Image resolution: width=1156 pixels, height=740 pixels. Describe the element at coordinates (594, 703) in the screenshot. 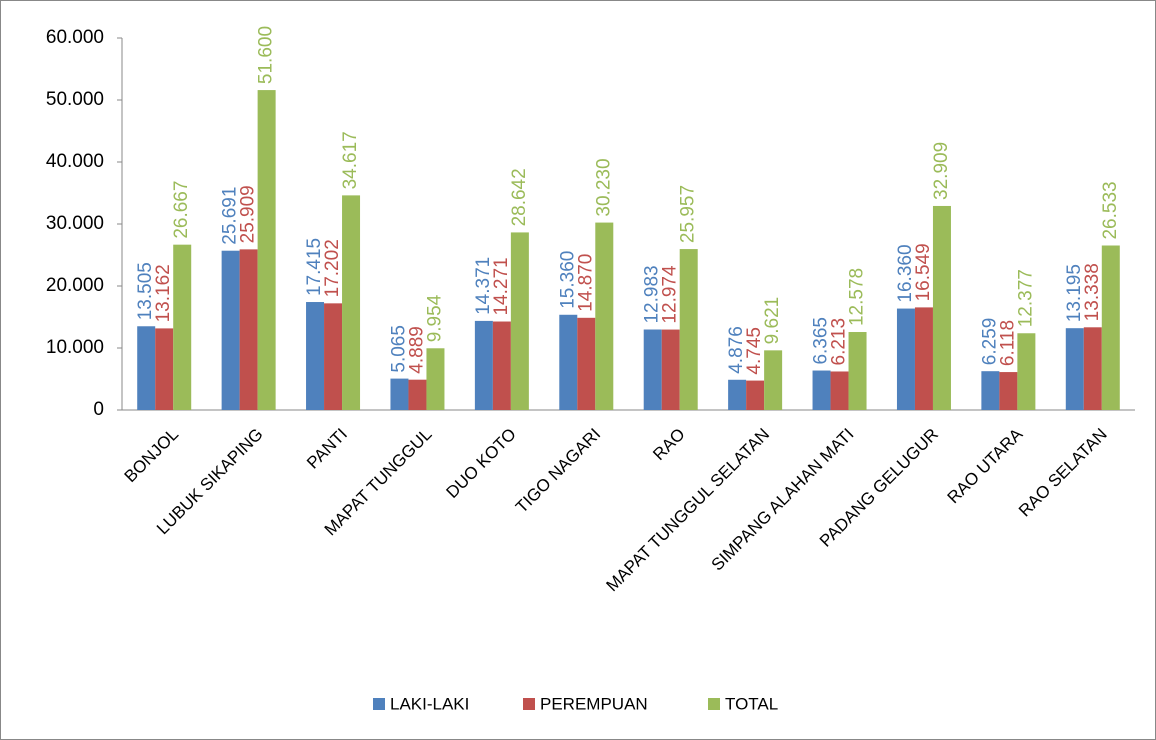

I see `legend-label: PEREMPUAN` at that location.